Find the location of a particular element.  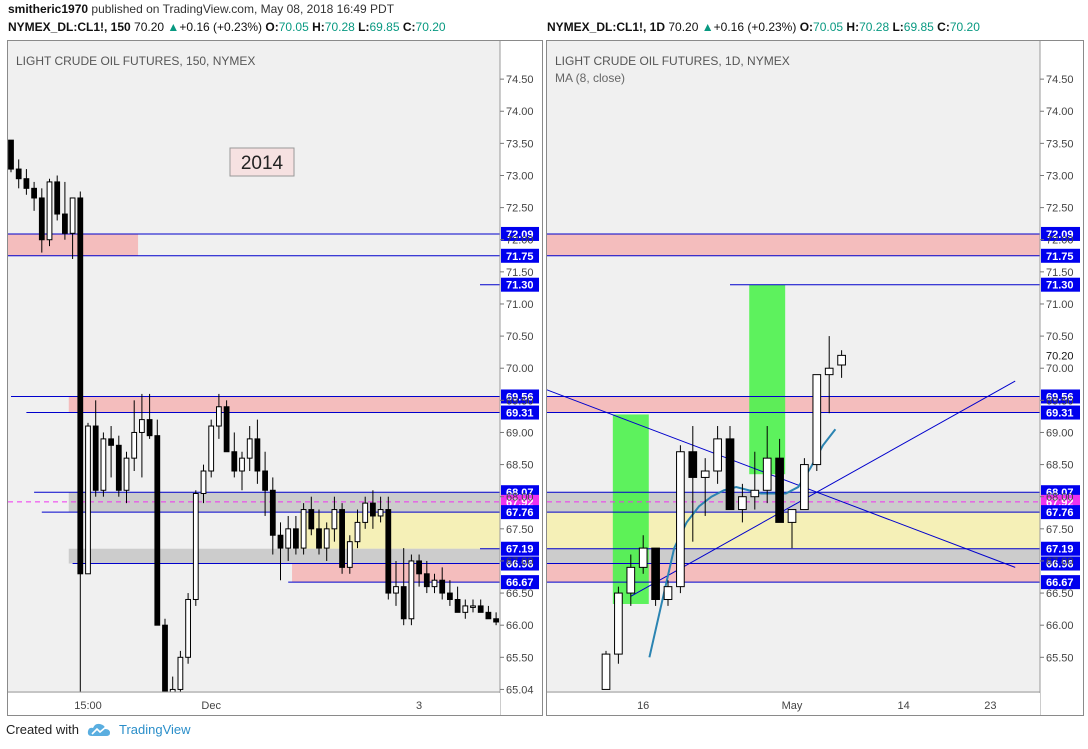

tradingview-cloud-icon is located at coordinates (98, 729).